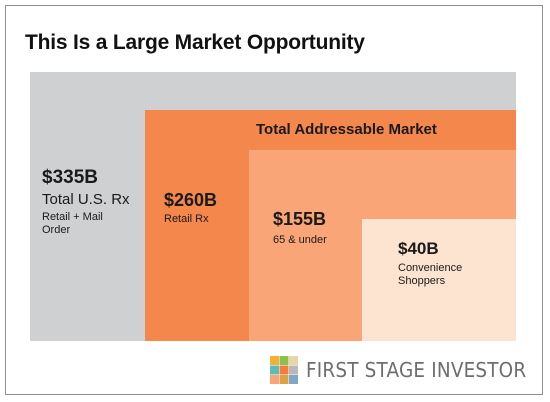 The width and height of the screenshot is (550, 402). I want to click on tam-label: Total Addressable Market, so click(346, 129).